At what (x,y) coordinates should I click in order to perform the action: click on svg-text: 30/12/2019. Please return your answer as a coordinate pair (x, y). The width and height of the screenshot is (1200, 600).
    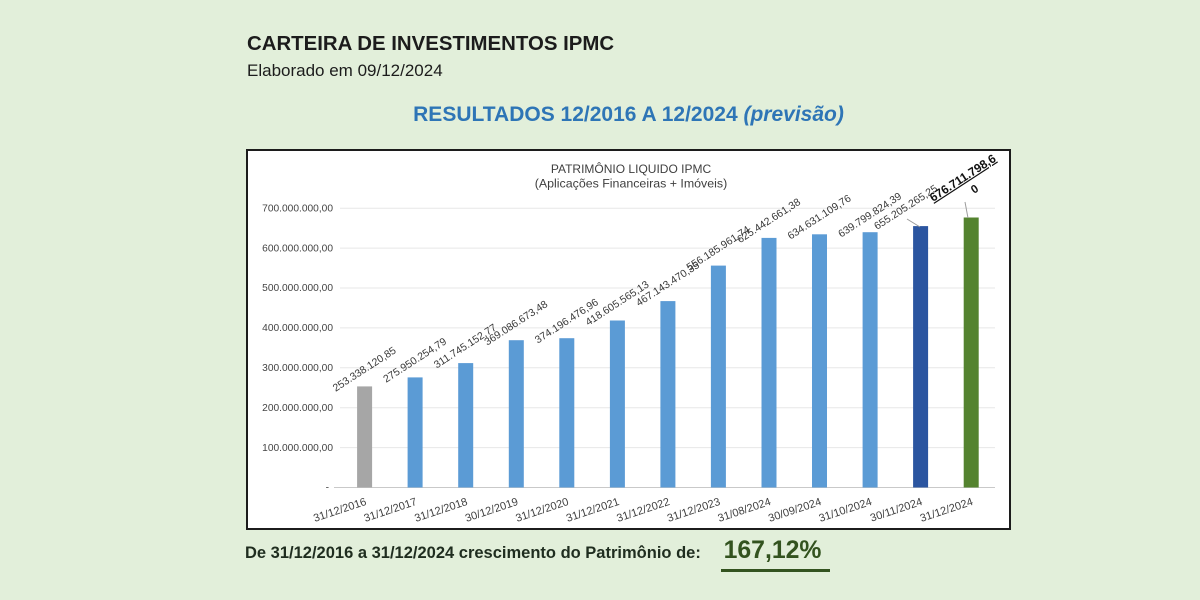
    Looking at the image, I should click on (492, 510).